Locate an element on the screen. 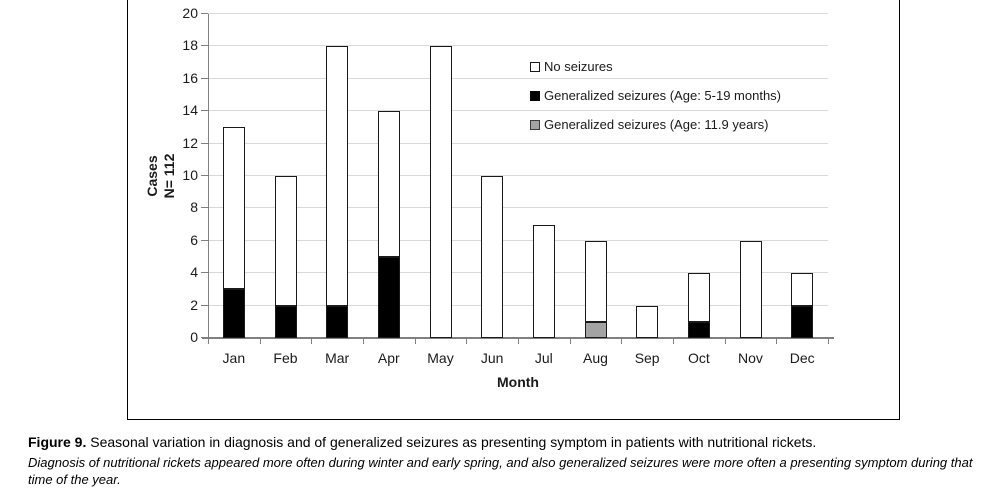 The height and width of the screenshot is (497, 1002). bar-segment-sep is located at coordinates (647, 321).